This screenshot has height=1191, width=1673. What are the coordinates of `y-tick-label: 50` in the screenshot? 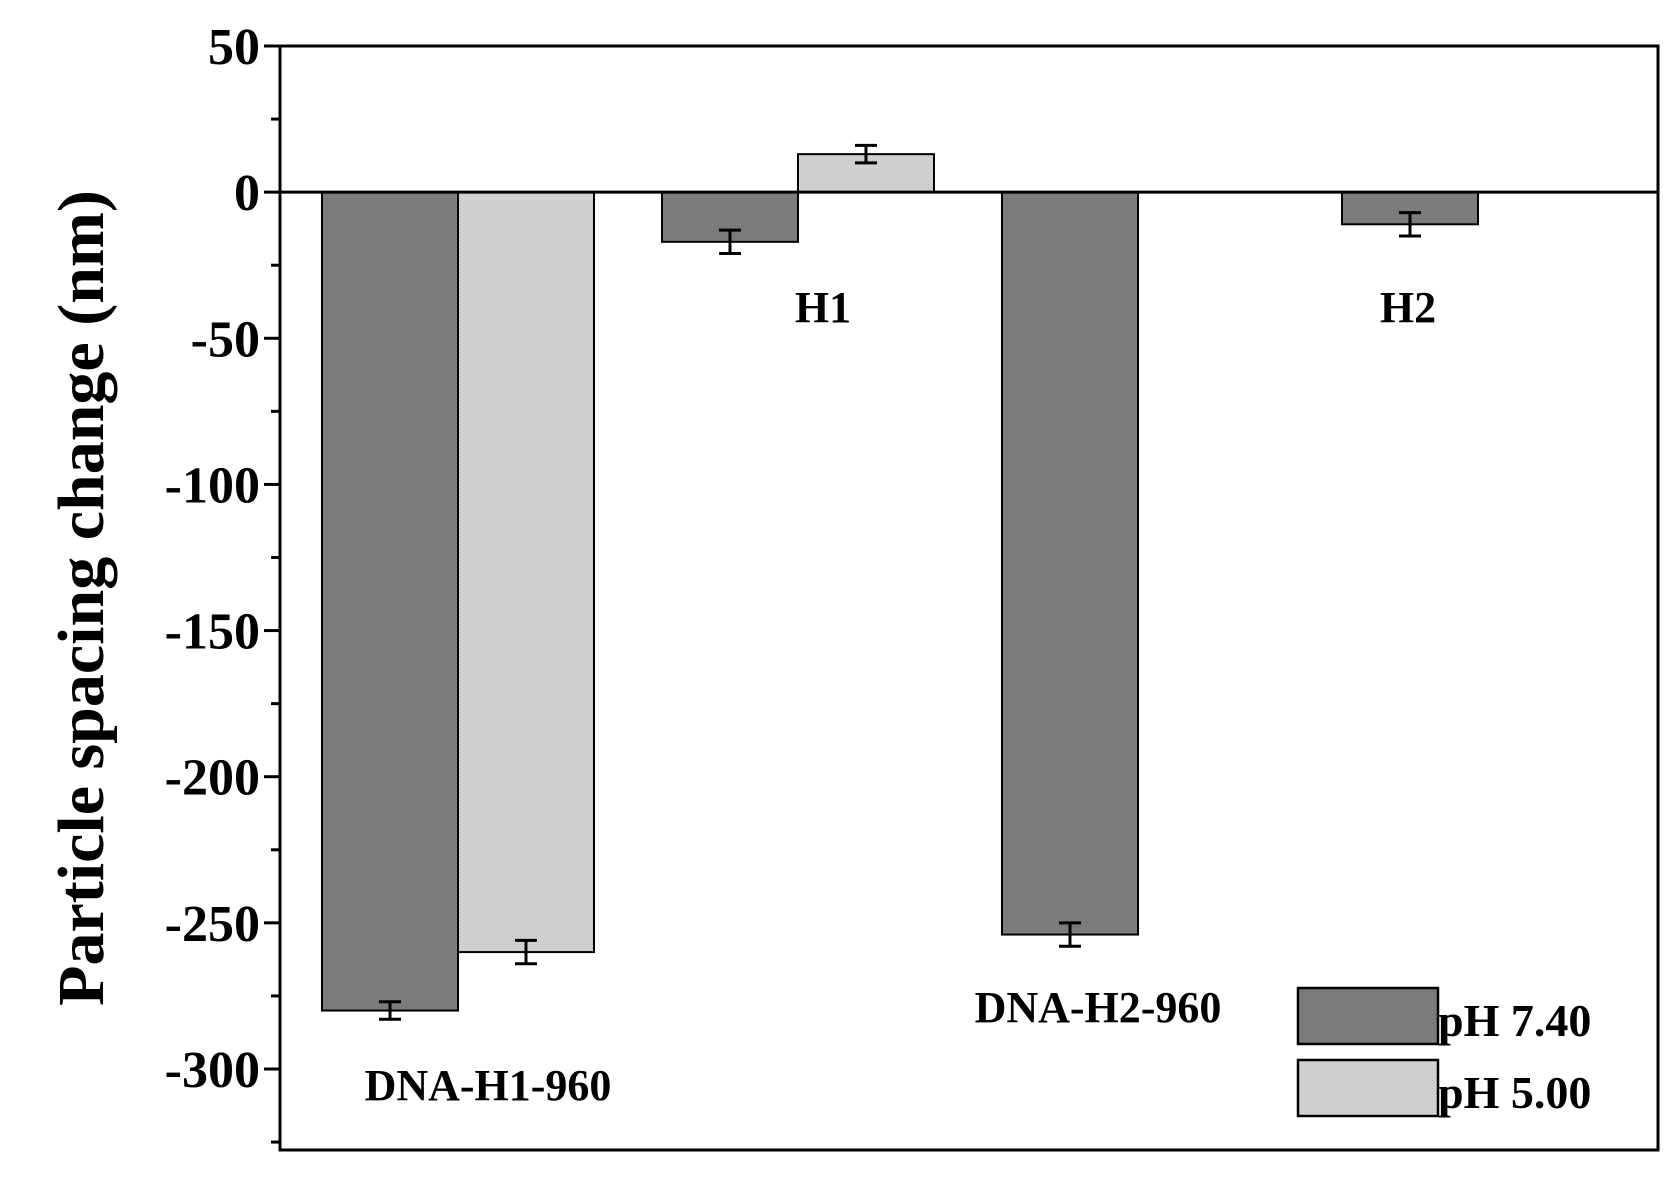 It's located at (234, 47).